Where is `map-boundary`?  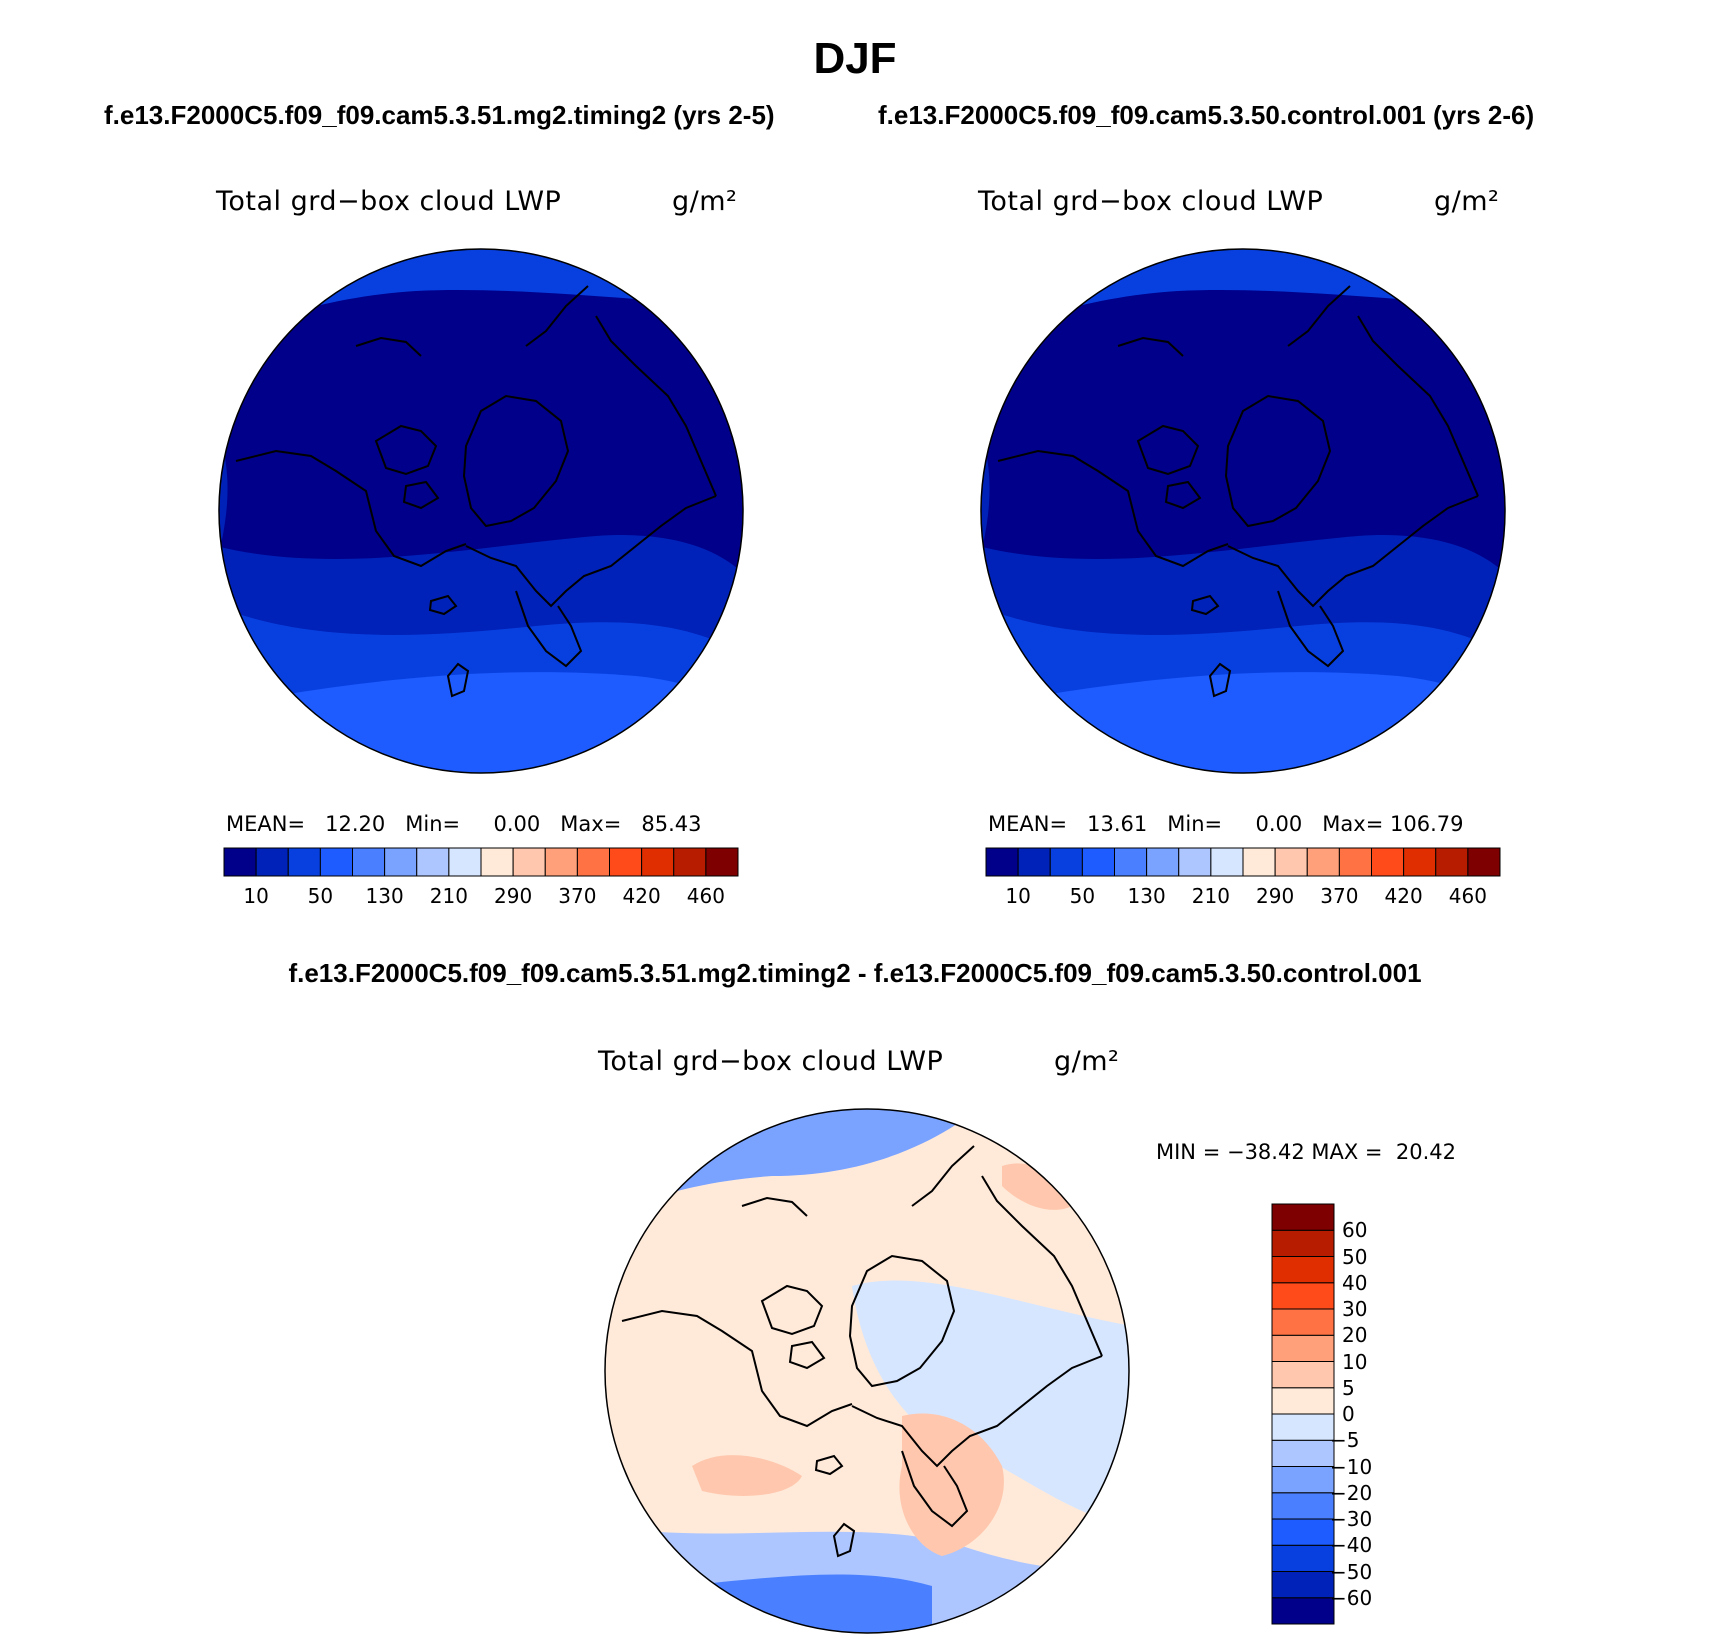
map-boundary is located at coordinates (1243, 511).